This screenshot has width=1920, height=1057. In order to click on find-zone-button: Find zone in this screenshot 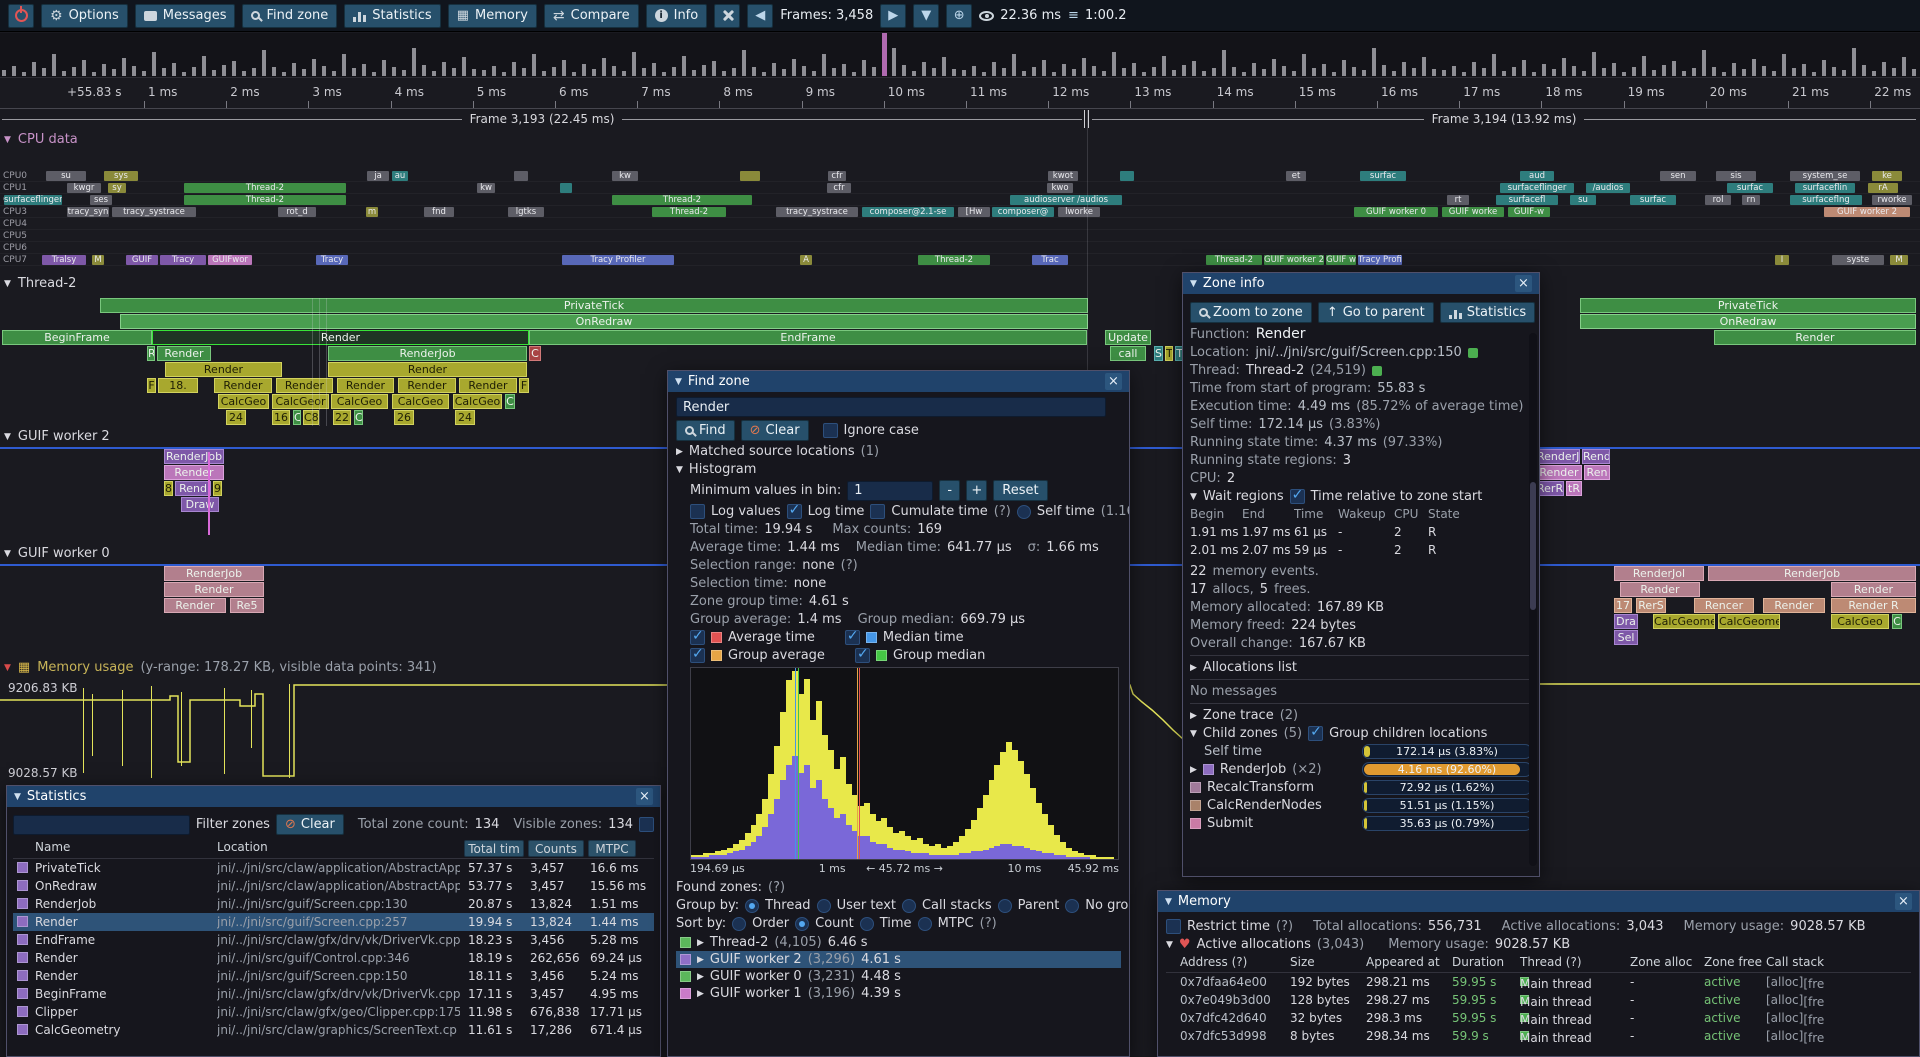, I will do `click(290, 15)`.